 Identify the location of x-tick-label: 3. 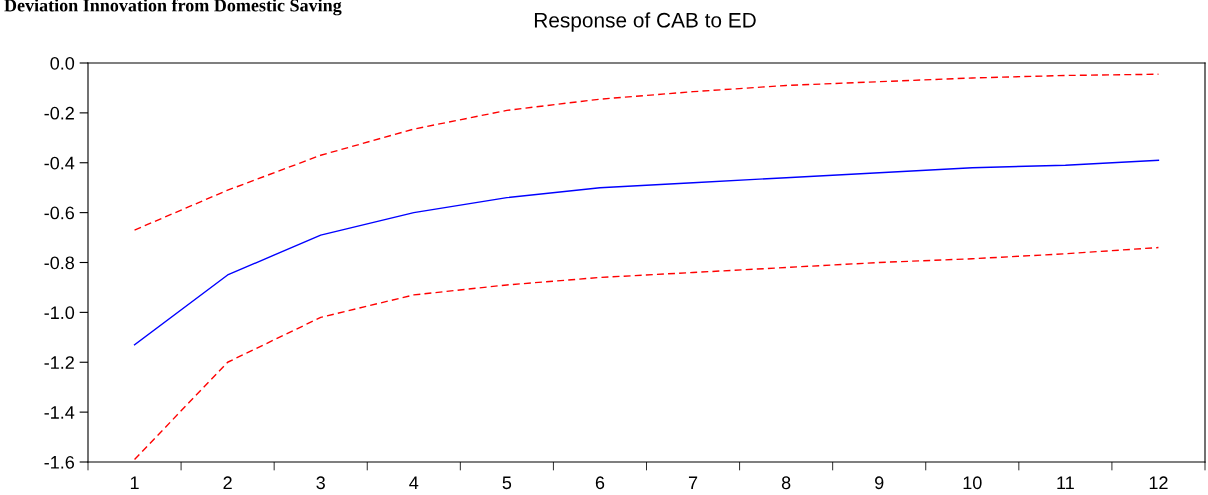
(320, 483).